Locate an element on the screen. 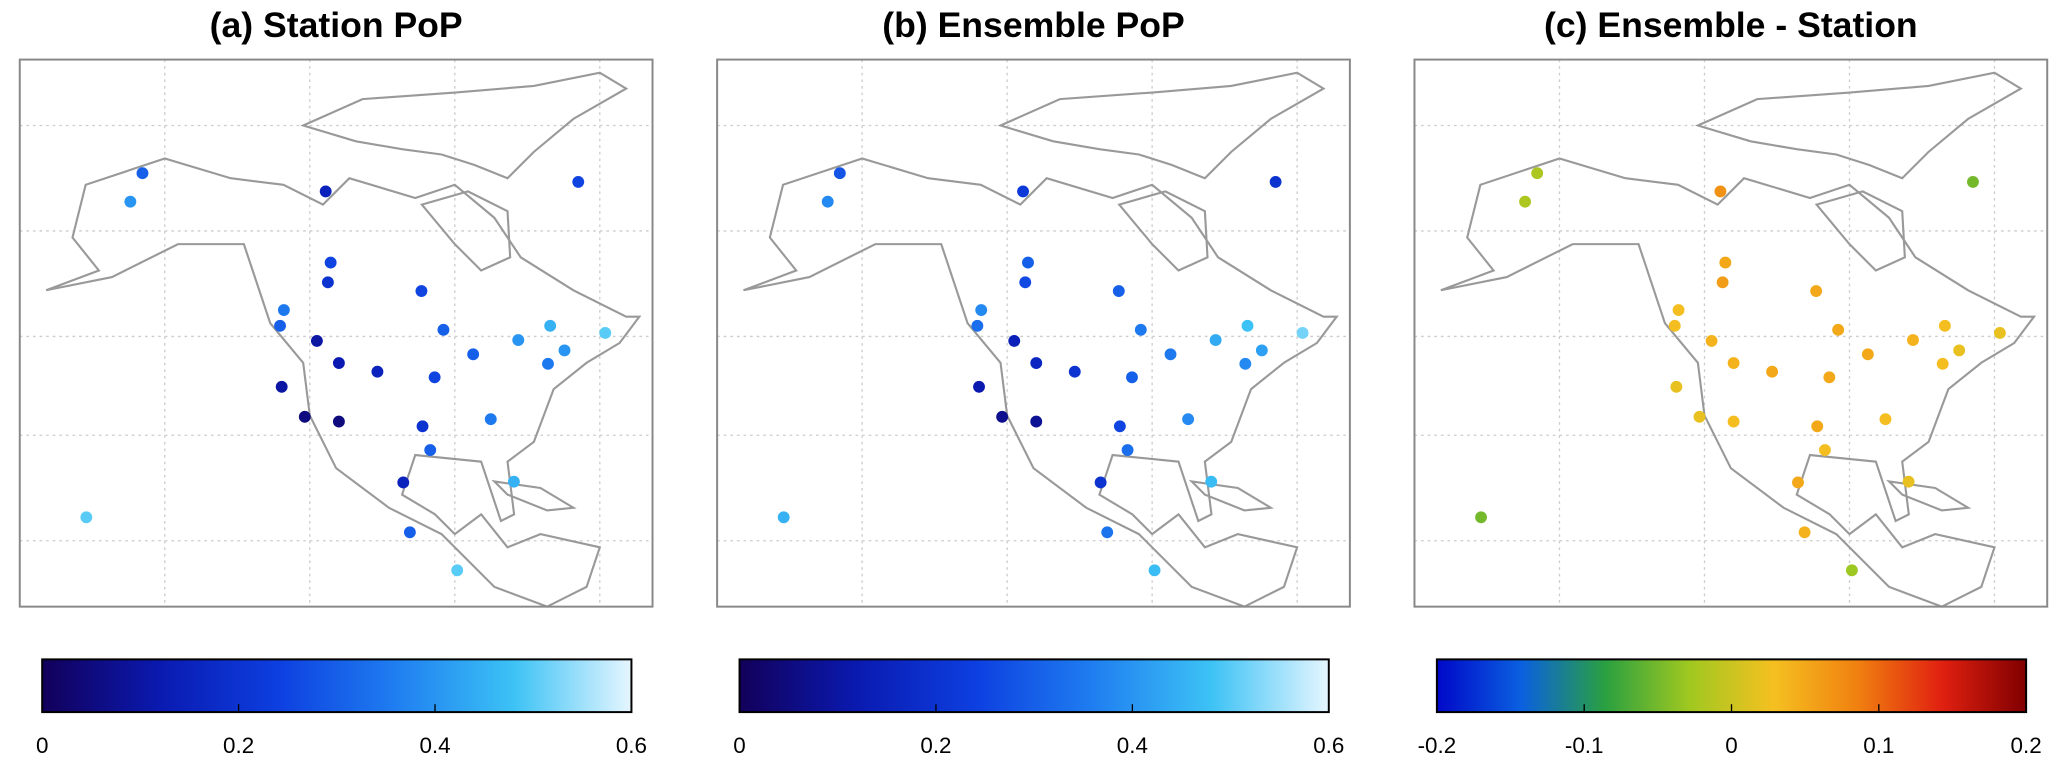 Image resolution: width=2067 pixels, height=778 pixels. colorbar-tick-label: -0.2 is located at coordinates (1437, 745).